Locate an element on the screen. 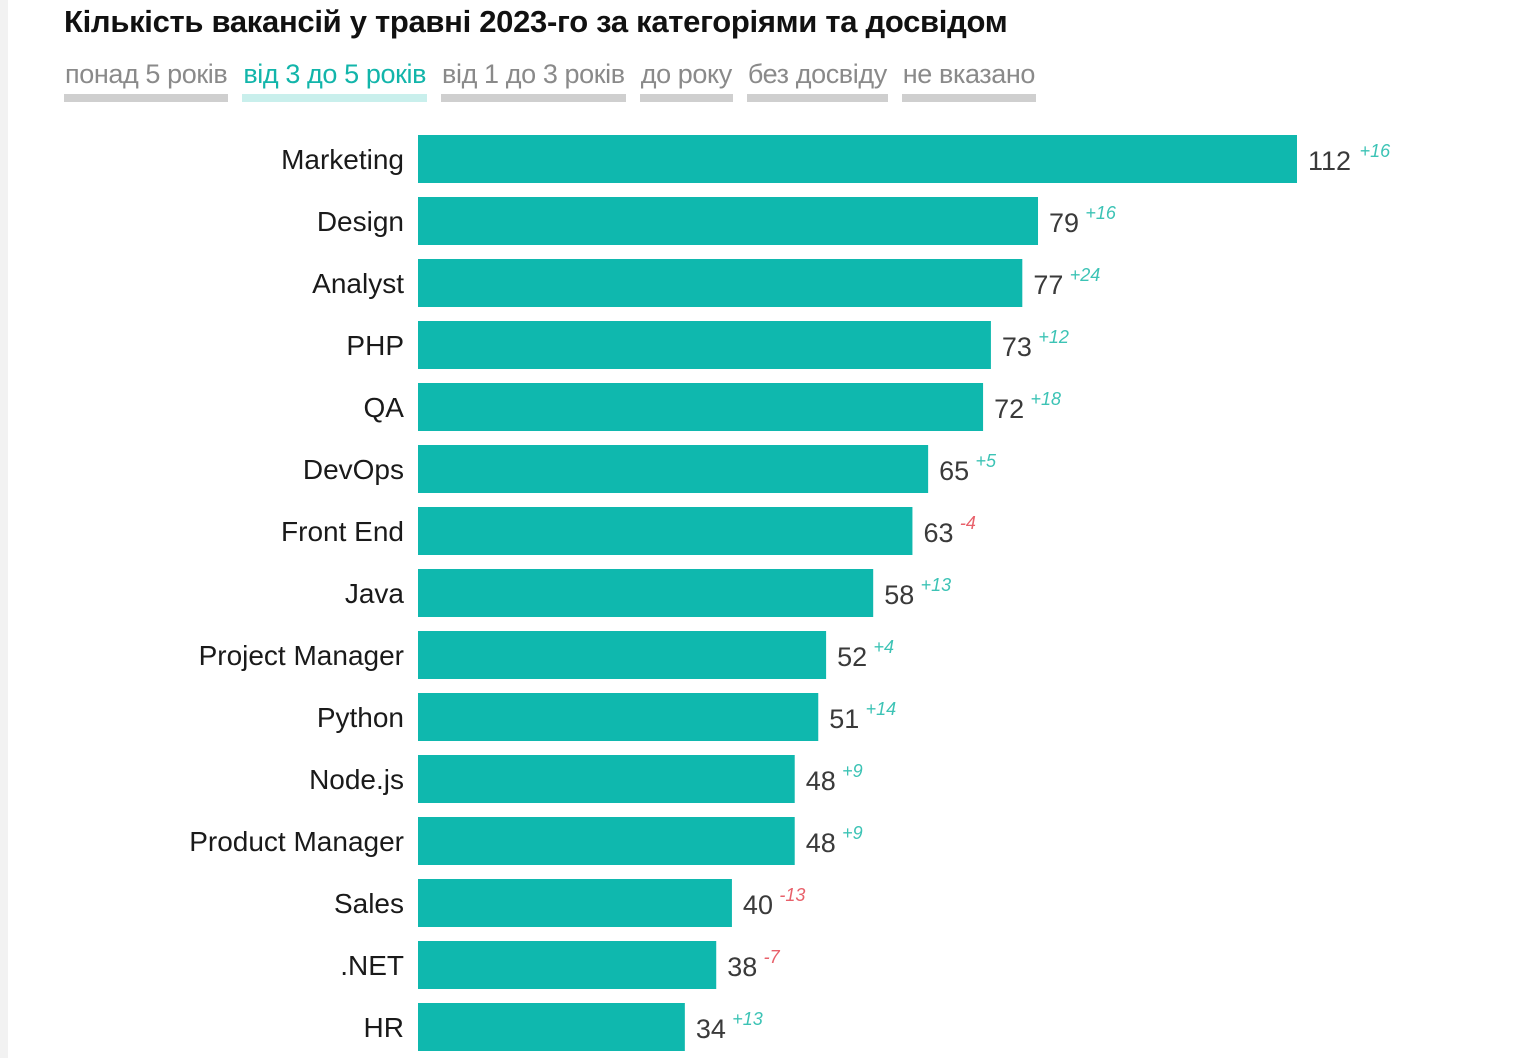  category-label: Project Manager is located at coordinates (301, 655).